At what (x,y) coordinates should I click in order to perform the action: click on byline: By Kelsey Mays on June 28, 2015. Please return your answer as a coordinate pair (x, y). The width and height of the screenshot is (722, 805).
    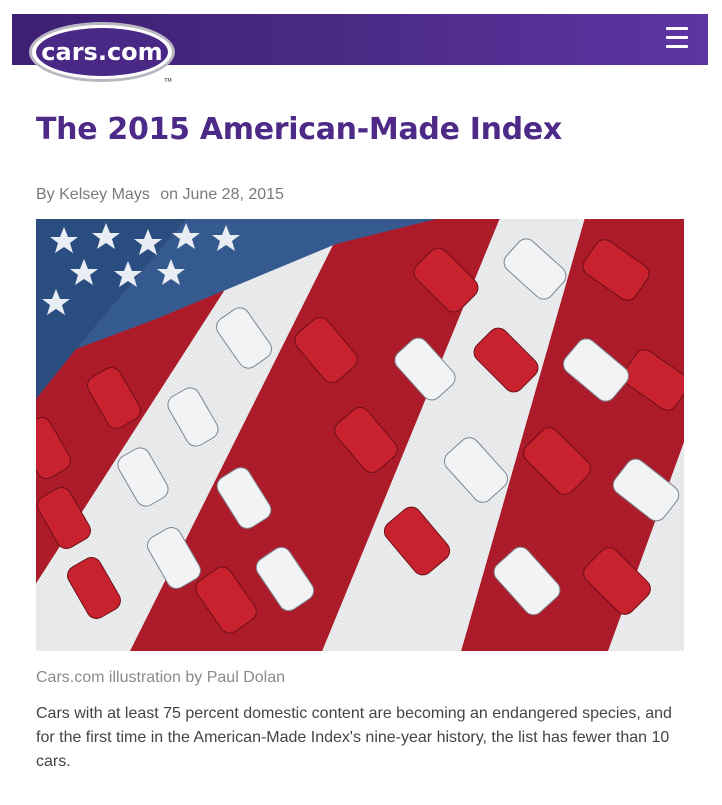
    Looking at the image, I should click on (160, 195).